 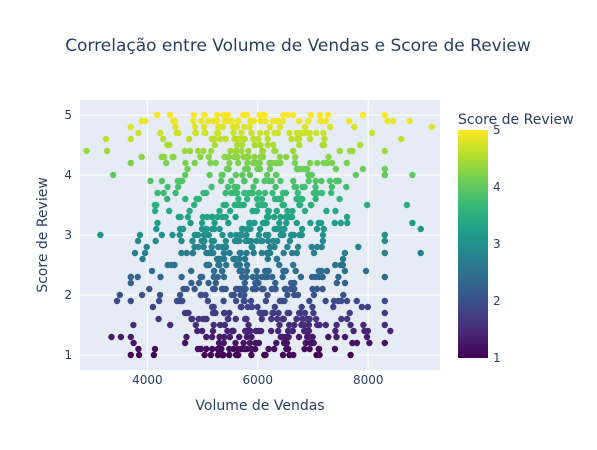 I want to click on x-axis-title: Volume de Vendas, so click(x=259, y=406).